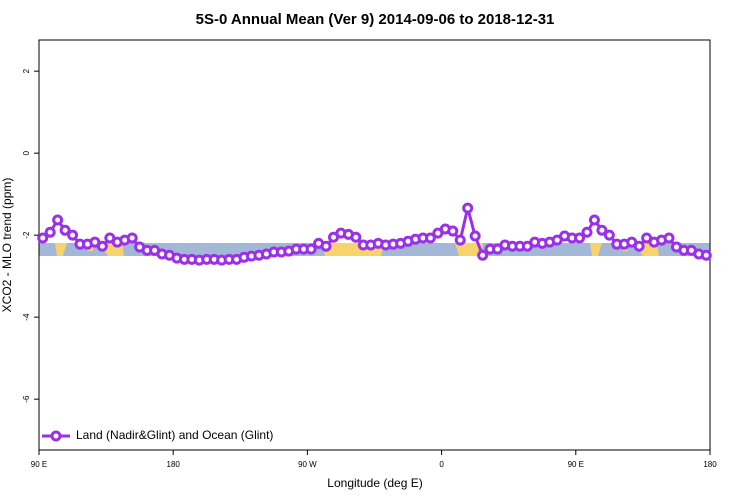  I want to click on x-tick-label: 0, so click(441, 464).